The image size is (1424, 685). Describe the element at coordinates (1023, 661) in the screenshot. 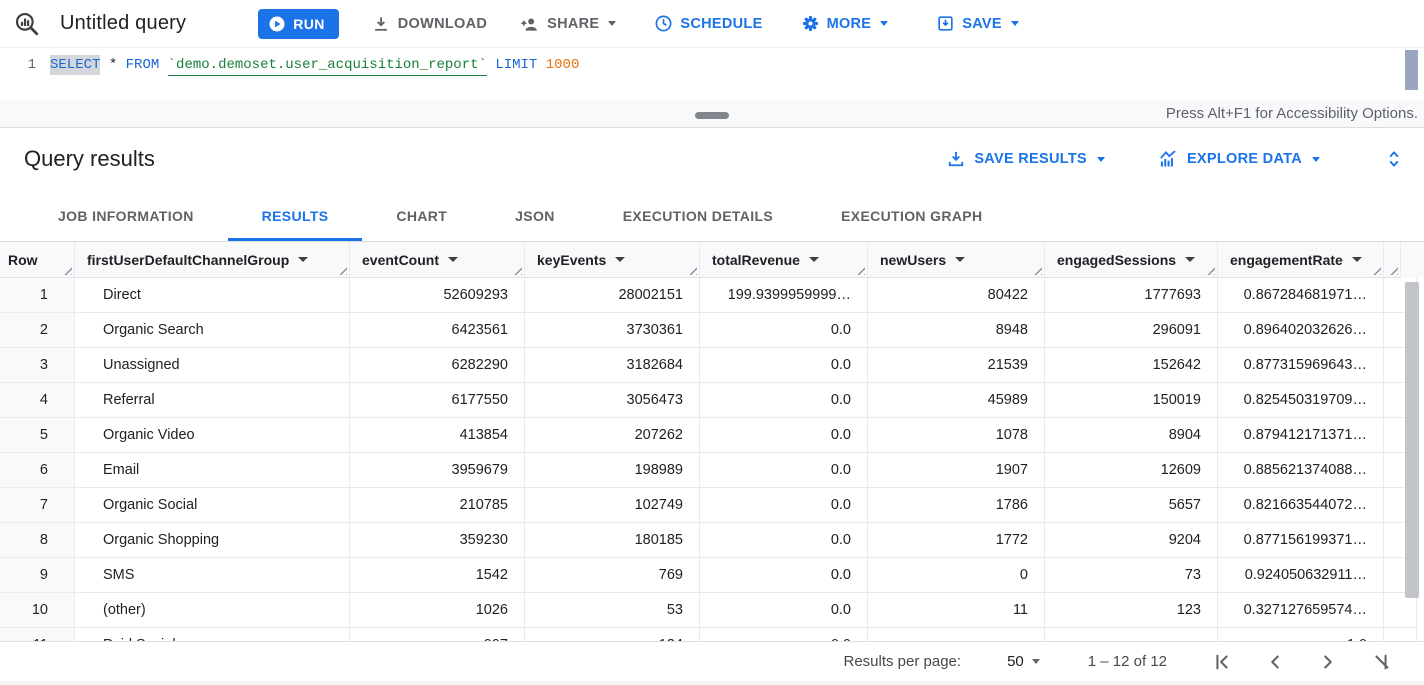

I see `page-size-select: 50` at that location.